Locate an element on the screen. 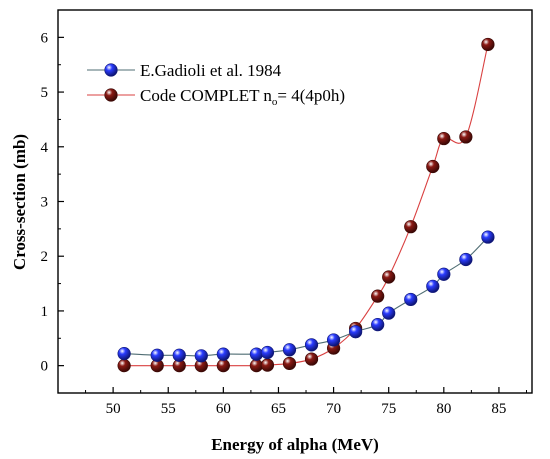 The image size is (550, 459). y-tick-label: 4 is located at coordinates (45, 148).